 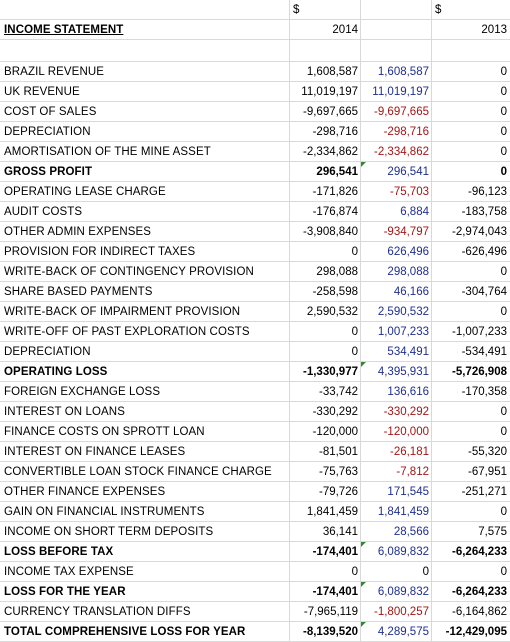 I want to click on row-label-cell: INCOME ON SHORT TERM DEPOSITS, so click(x=145, y=532).